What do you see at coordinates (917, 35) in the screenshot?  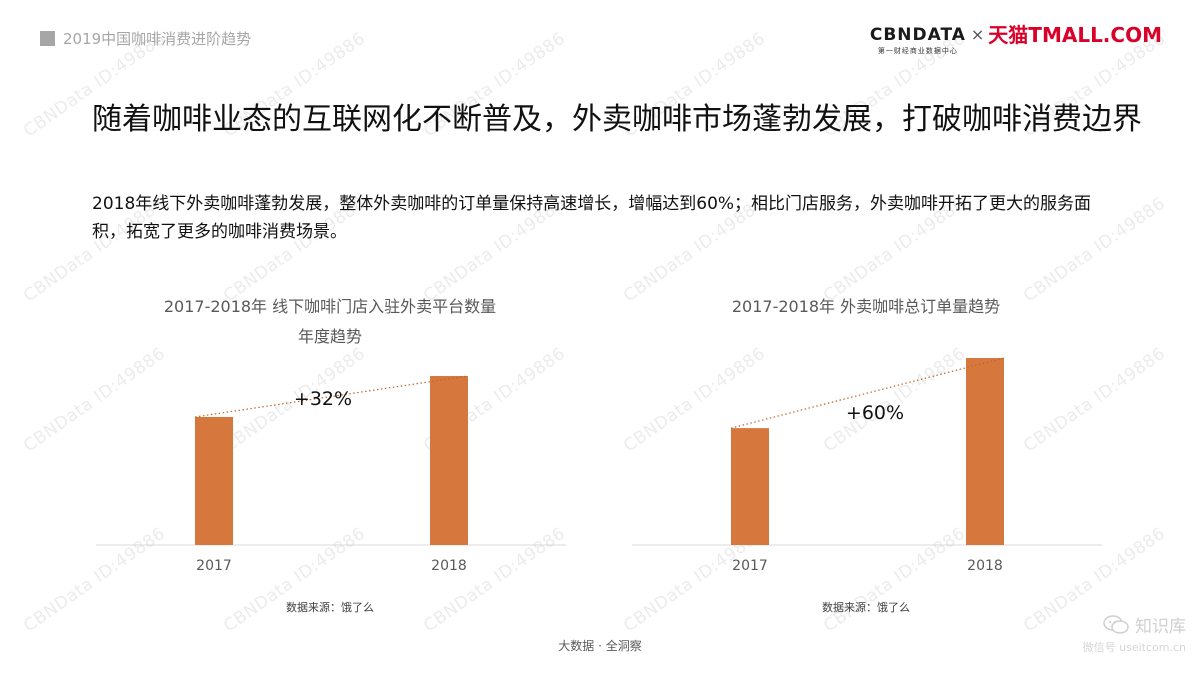 I see `cbndata-wordmark: CBNDATA` at bounding box center [917, 35].